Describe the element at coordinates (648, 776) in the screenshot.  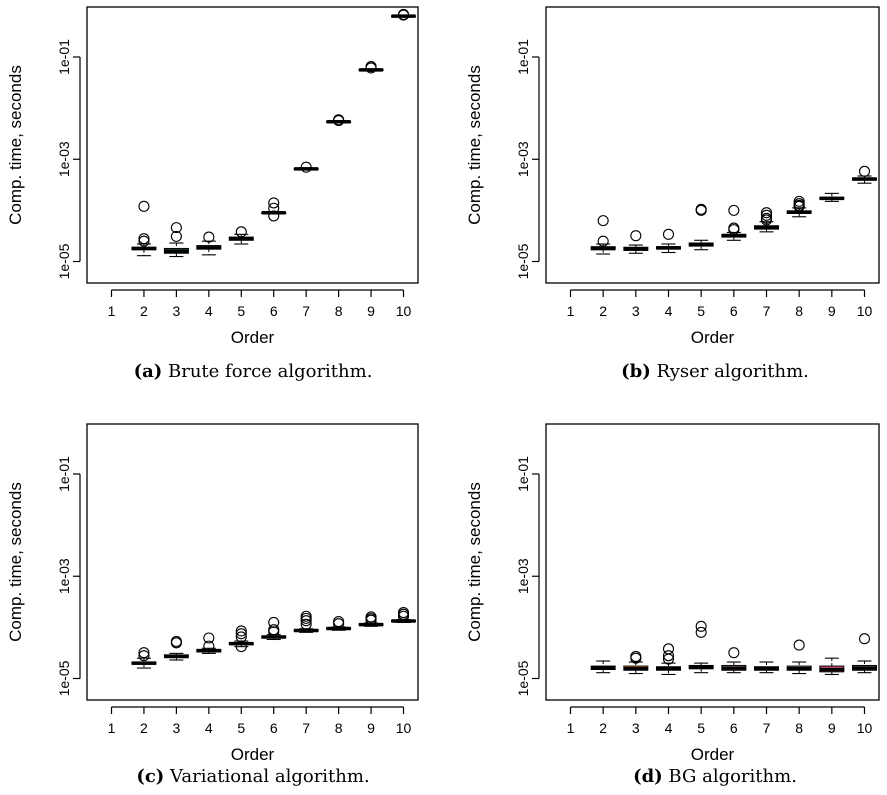
I see `caption-tag: (d)` at that location.